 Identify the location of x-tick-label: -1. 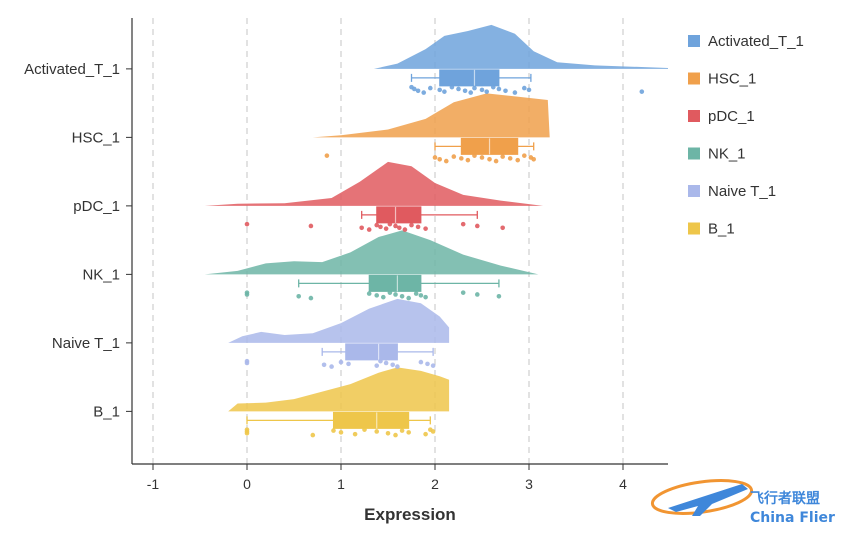
(153, 484).